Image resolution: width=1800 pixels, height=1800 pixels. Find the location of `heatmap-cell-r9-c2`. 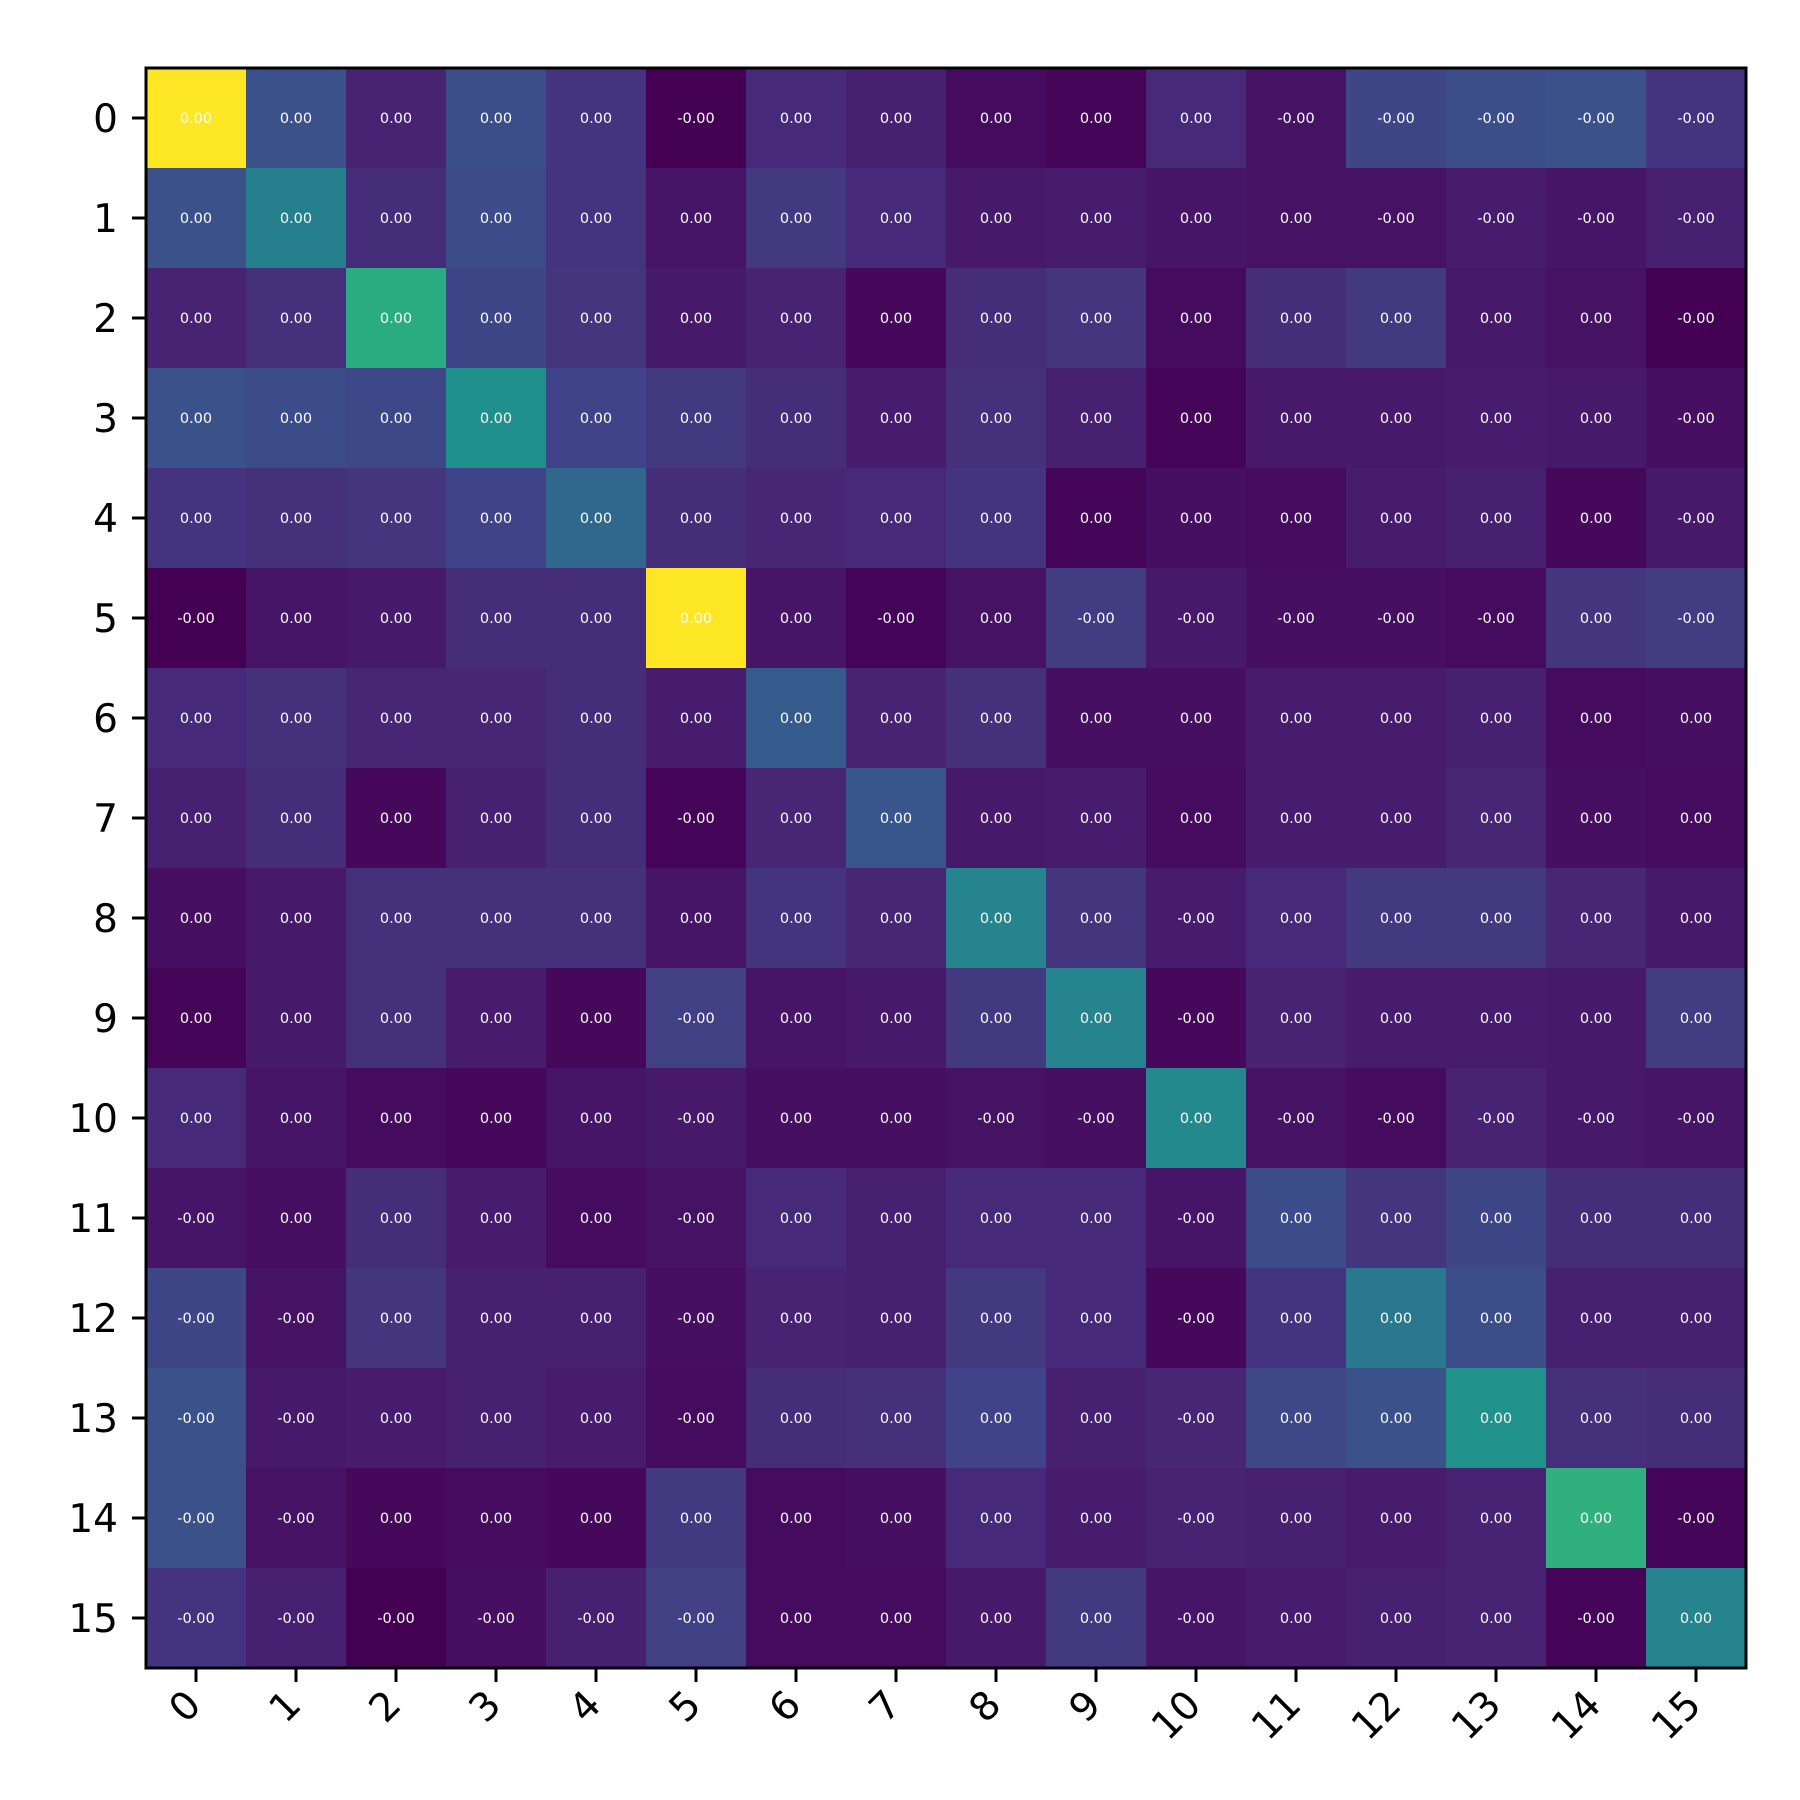

heatmap-cell-r9-c2 is located at coordinates (396, 1018).